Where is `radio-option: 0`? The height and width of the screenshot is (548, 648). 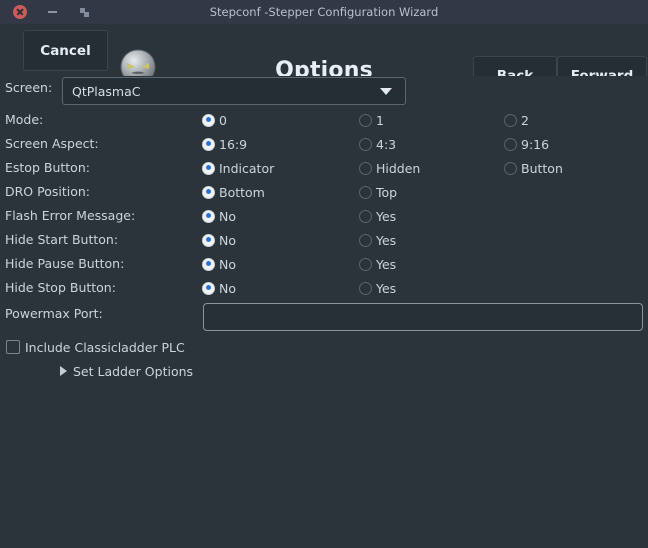 radio-option: 0 is located at coordinates (214, 120).